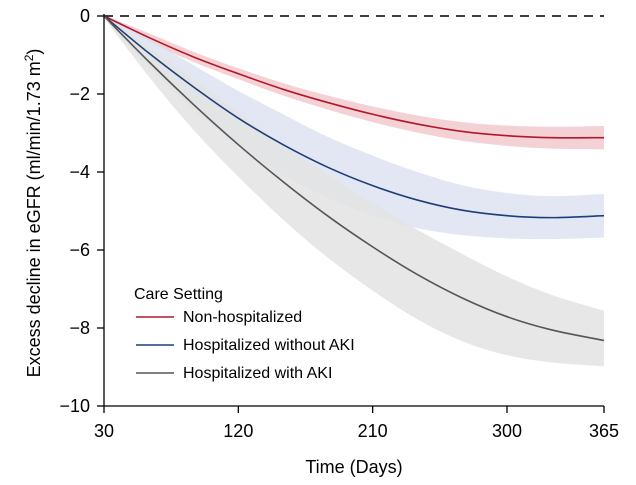  Describe the element at coordinates (604, 431) in the screenshot. I see `x-tick-label: 365` at that location.